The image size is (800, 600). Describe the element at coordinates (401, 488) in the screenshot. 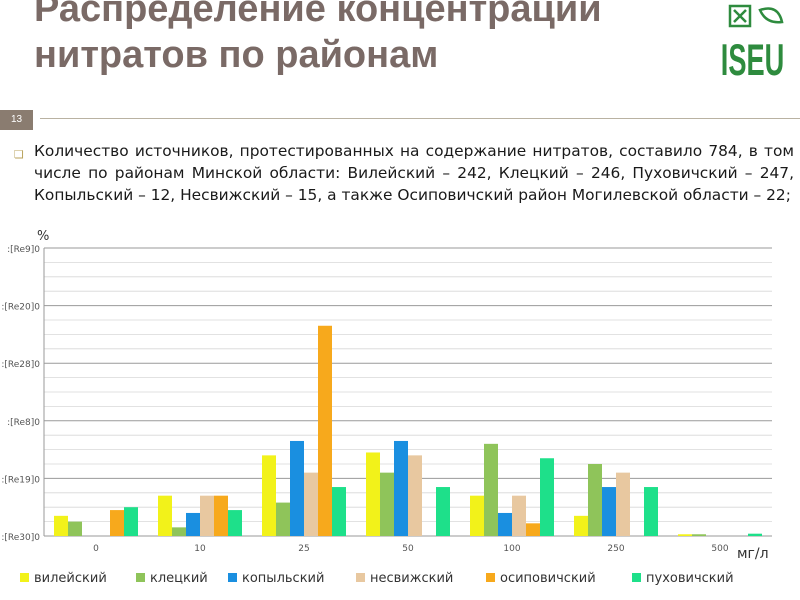

I see `bar-копыльский-50` at that location.